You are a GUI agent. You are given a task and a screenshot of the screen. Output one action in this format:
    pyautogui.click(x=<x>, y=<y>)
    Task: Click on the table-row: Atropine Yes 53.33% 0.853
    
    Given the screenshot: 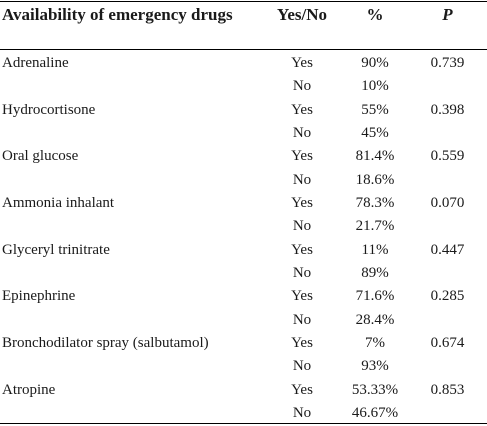 What is the action you would take?
    pyautogui.click(x=243, y=390)
    